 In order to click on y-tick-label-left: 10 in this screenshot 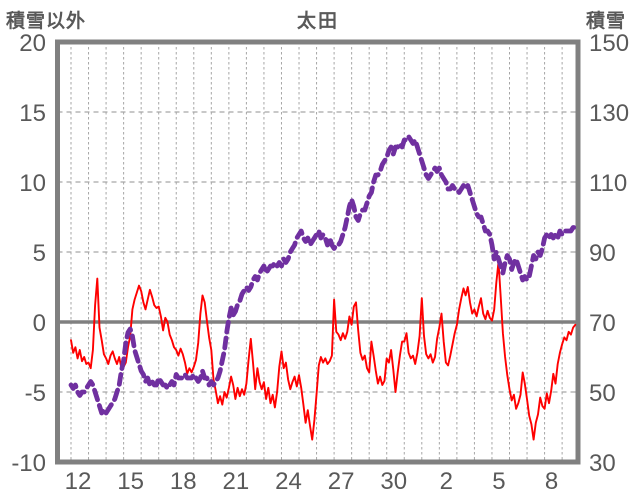, I will do `click(32, 183)`.